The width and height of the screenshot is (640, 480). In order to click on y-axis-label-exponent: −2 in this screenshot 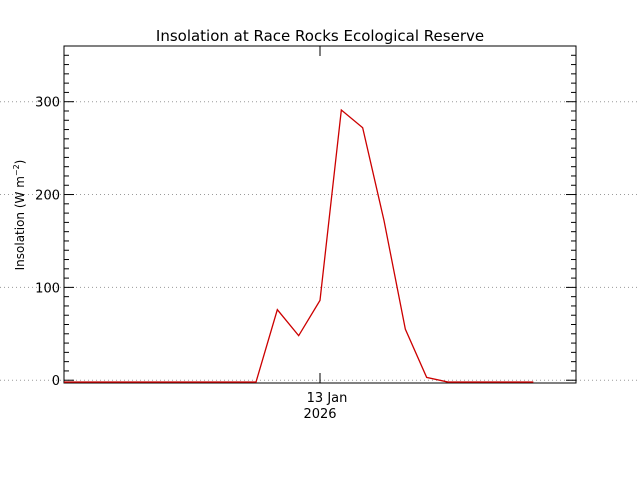, I will do `click(16, 170)`.